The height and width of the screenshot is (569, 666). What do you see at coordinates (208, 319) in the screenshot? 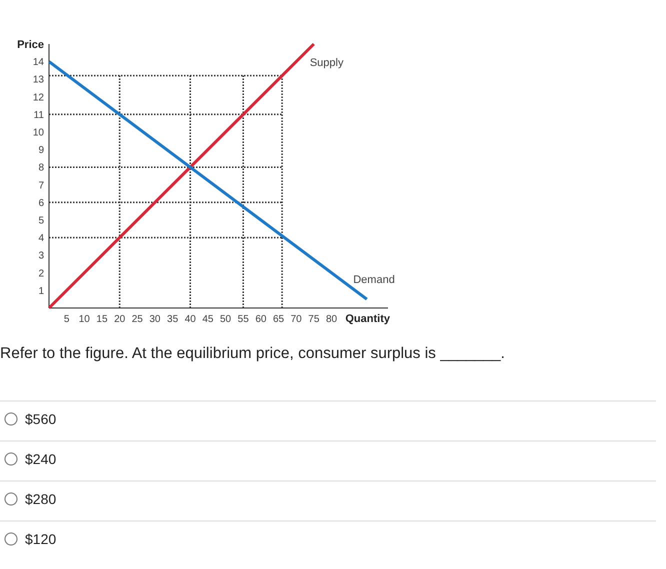
I see `x-tick-label: 45` at bounding box center [208, 319].